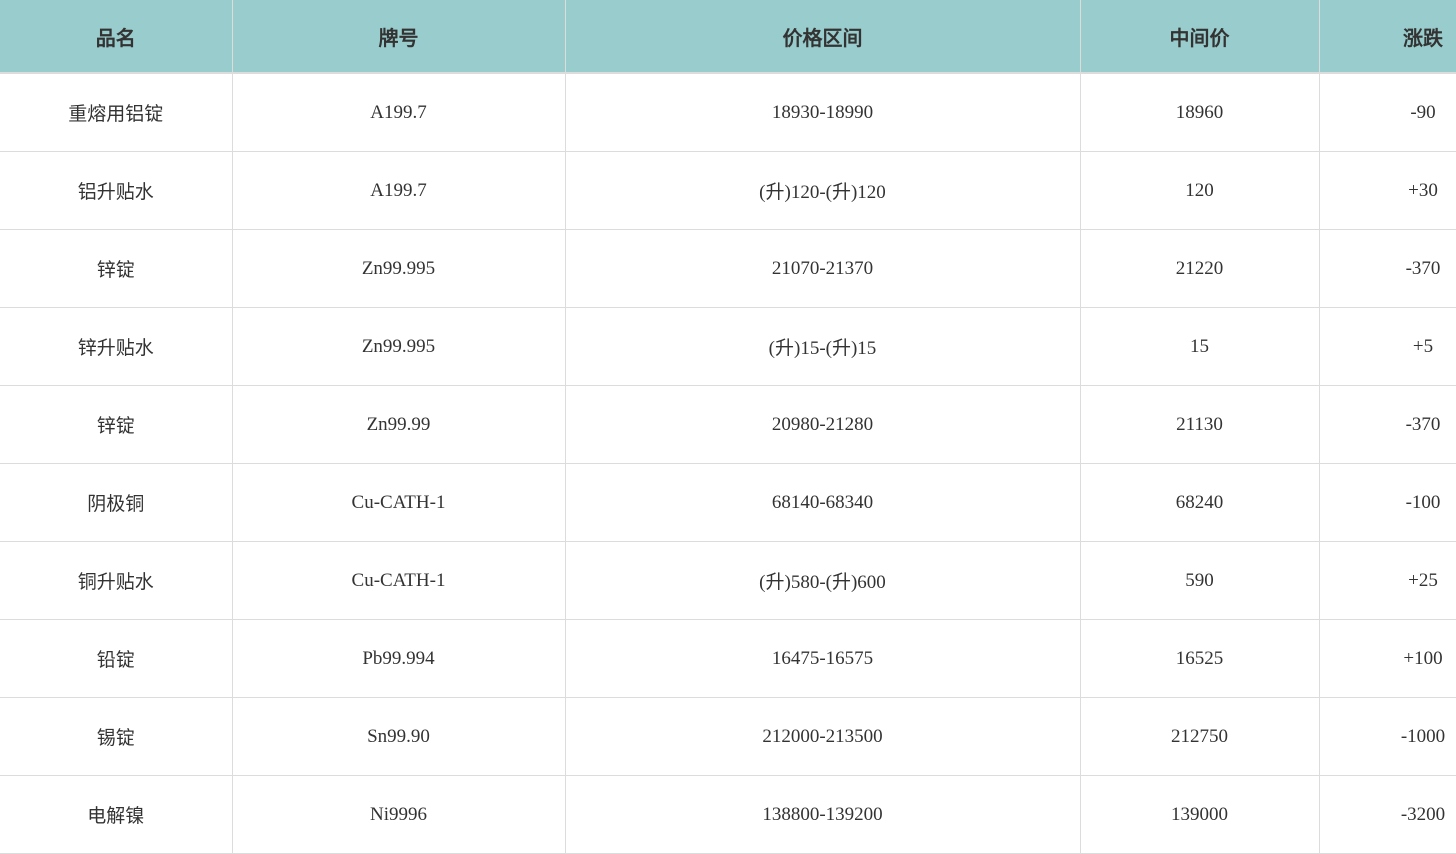 This screenshot has height=854, width=1456. I want to click on cell-mid-price: 15, so click(1200, 346).